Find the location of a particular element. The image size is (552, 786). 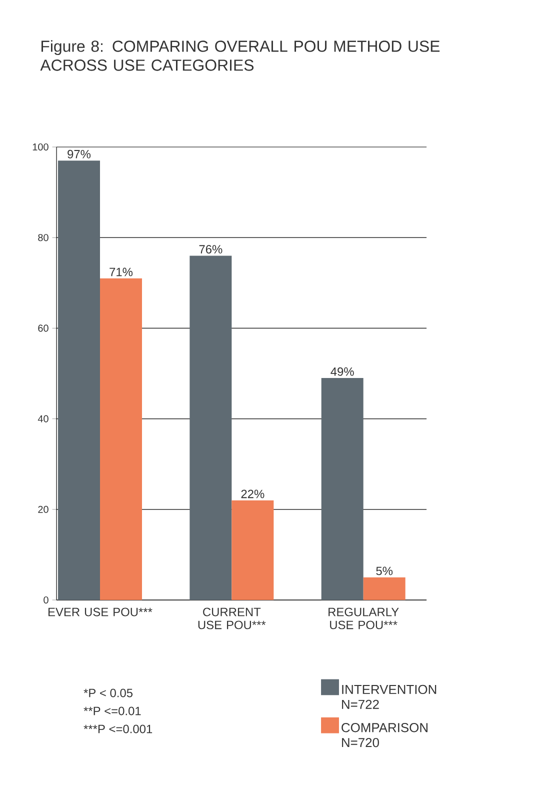

data-label: 97% is located at coordinates (79, 154).